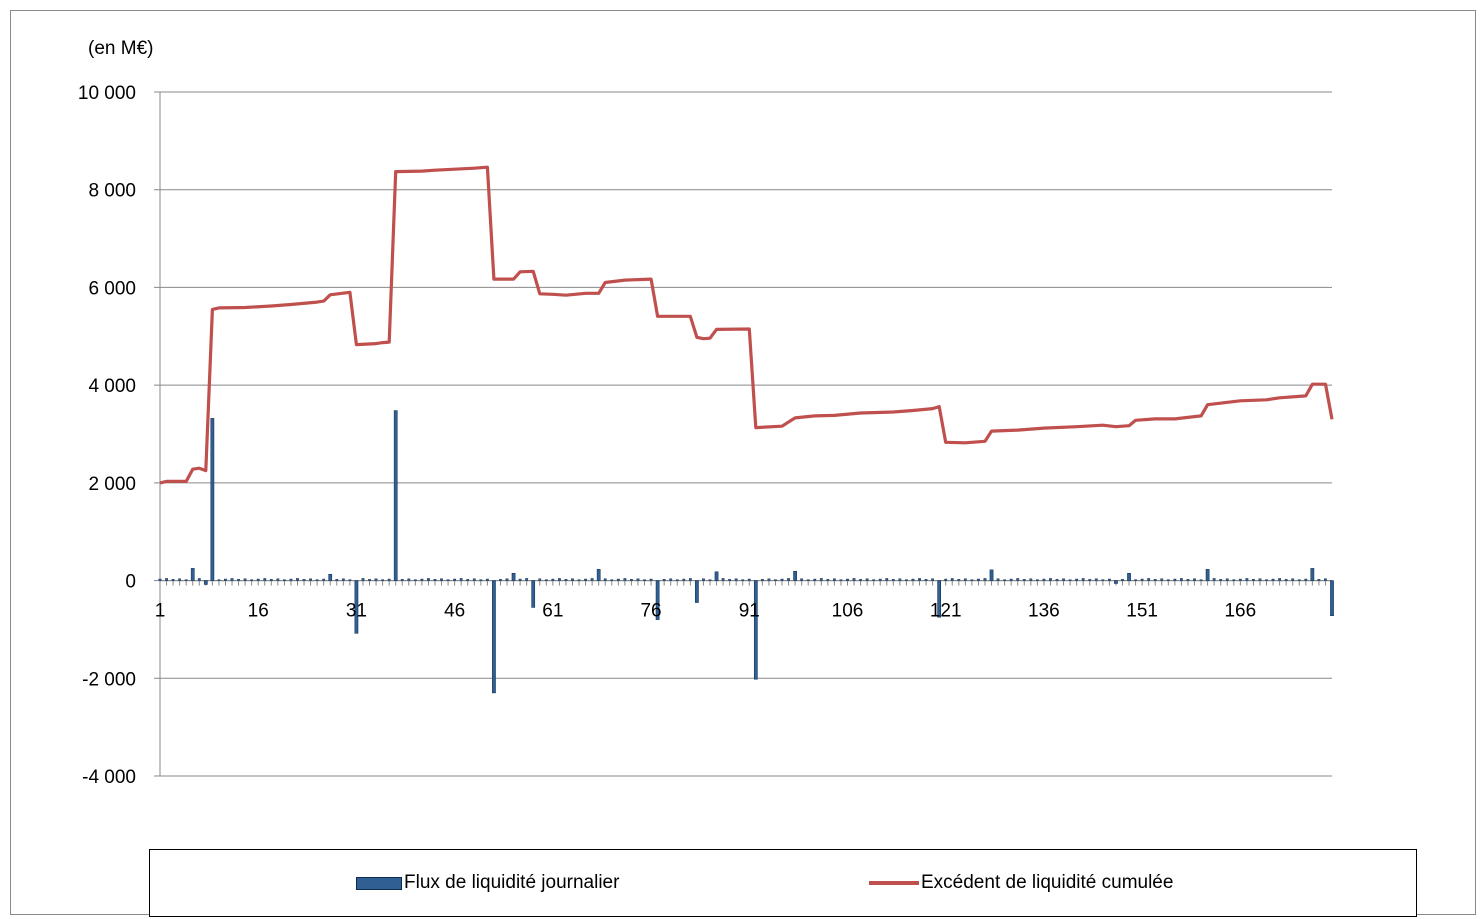 The image size is (1480, 919). What do you see at coordinates (107, 93) in the screenshot?
I see `y-tick-label: 10 000` at bounding box center [107, 93].